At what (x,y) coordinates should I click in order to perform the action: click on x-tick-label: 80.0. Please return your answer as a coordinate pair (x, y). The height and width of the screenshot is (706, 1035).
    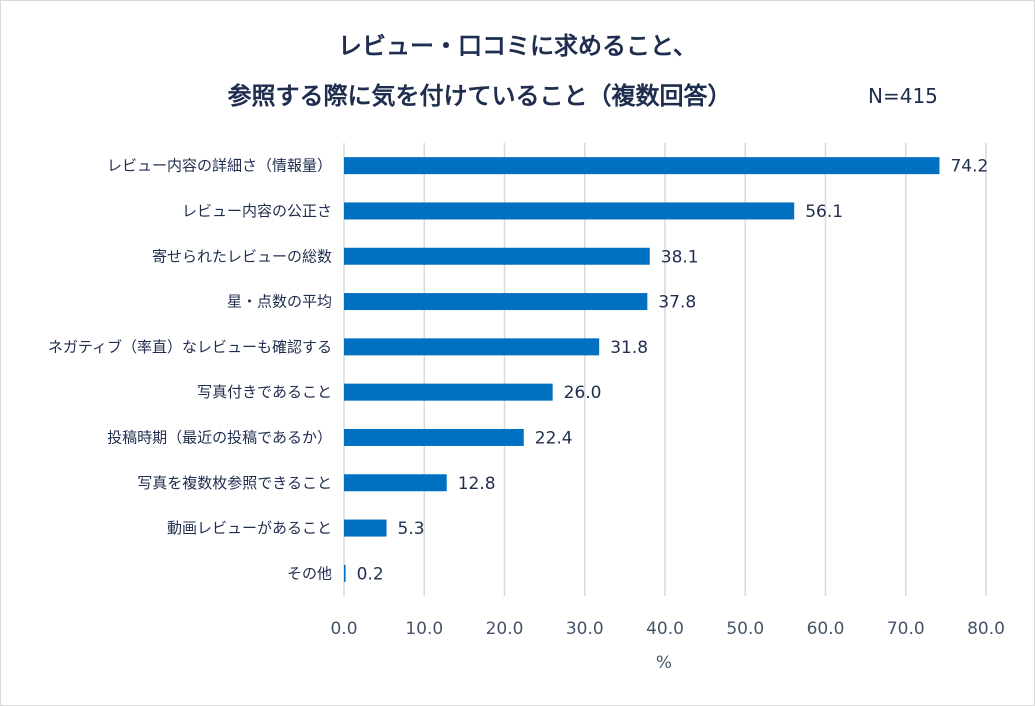
    Looking at the image, I should click on (986, 629).